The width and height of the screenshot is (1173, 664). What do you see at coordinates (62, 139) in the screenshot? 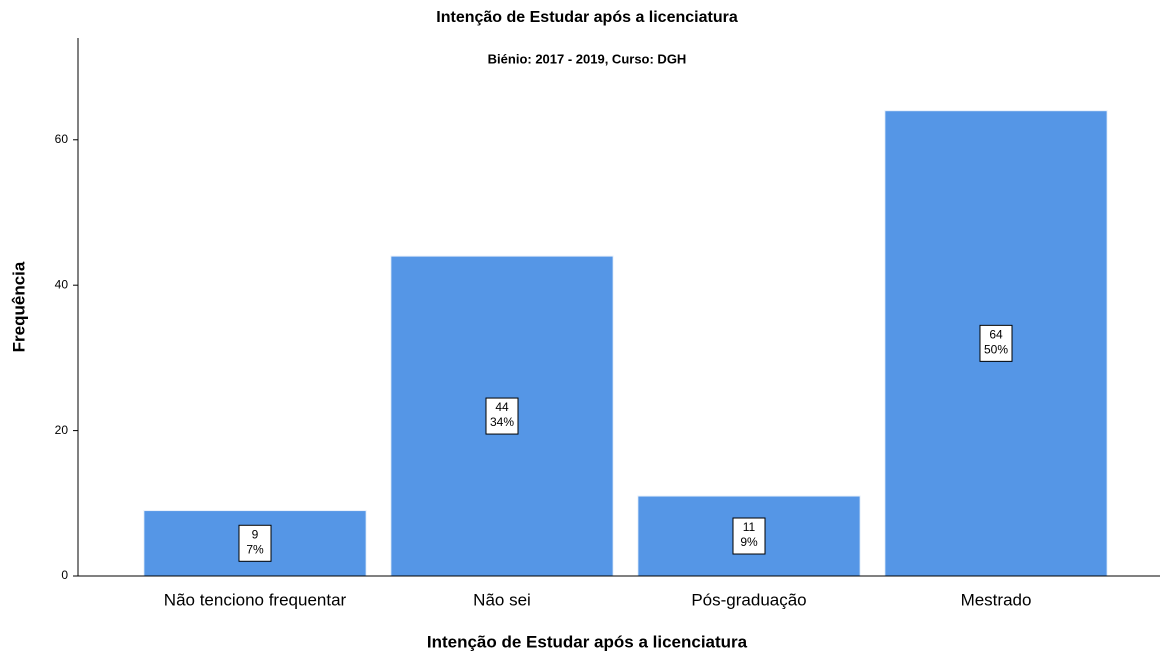
I see `y-tick-label: 60` at bounding box center [62, 139].